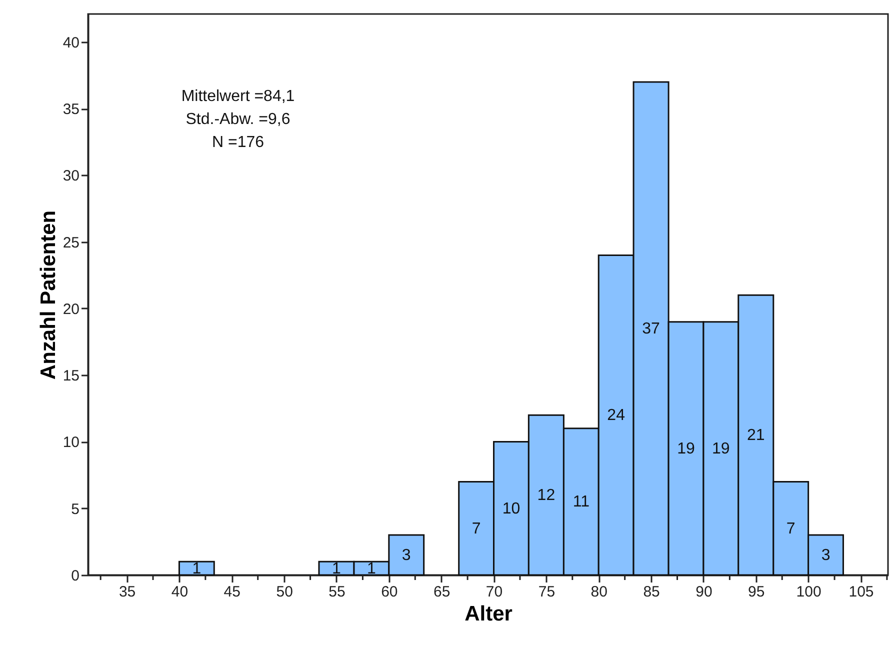 The height and width of the screenshot is (653, 892). I want to click on y-tick-label: 0, so click(75, 576).